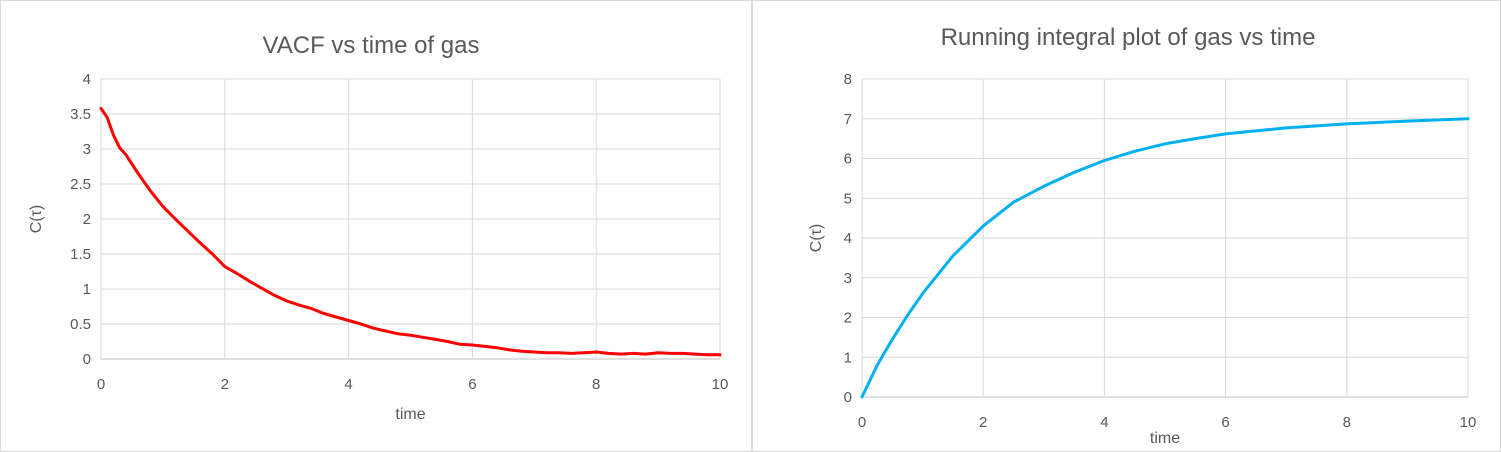 This screenshot has width=1501, height=452. Describe the element at coordinates (80, 324) in the screenshot. I see `y-tick-label: 0.5` at that location.